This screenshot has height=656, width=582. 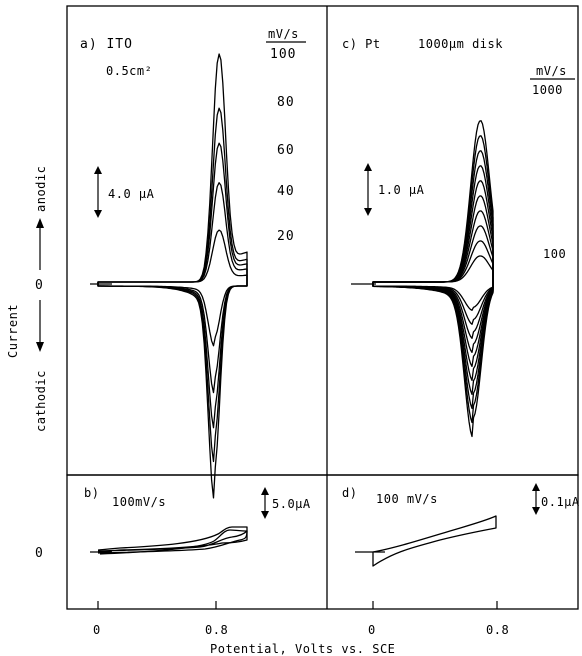 I want to click on cv-curves-c, so click(x=433, y=279).